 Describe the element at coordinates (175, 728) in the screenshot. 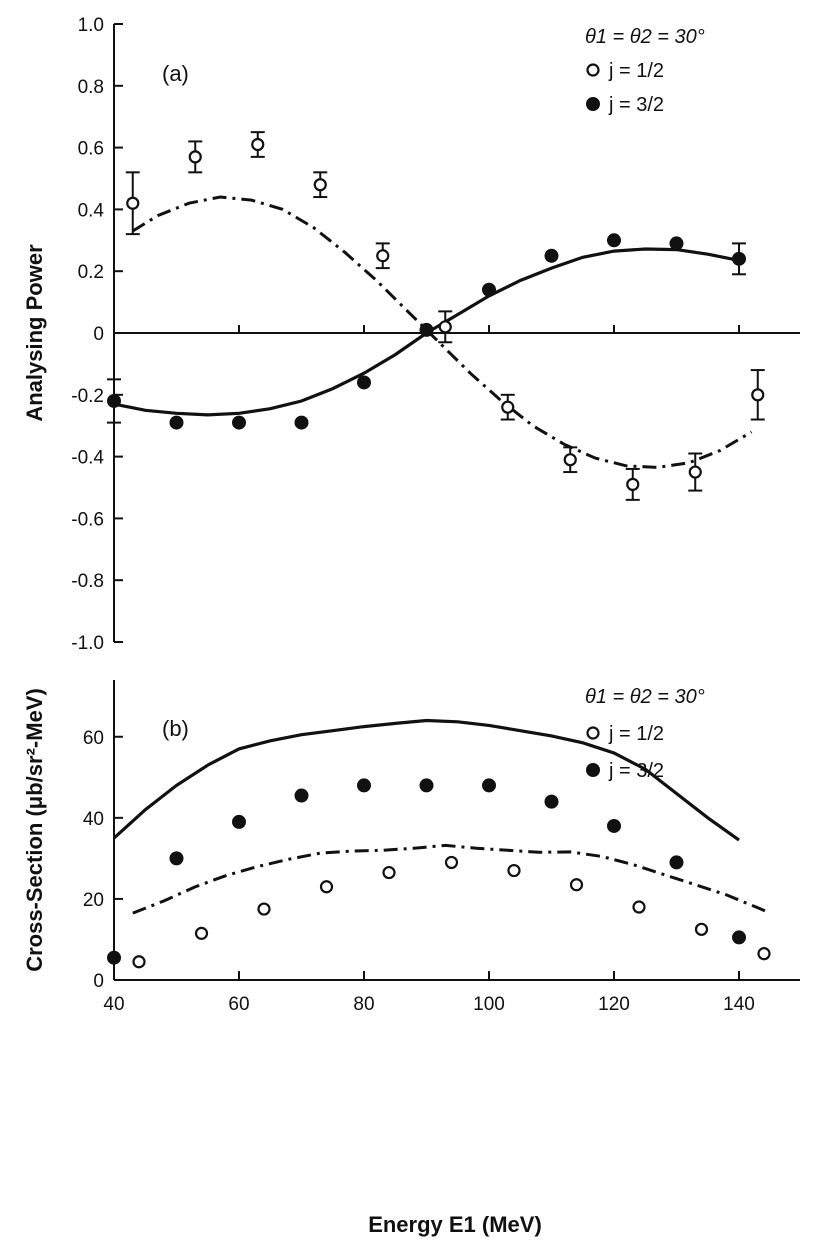

I see `panel-label: (b)` at that location.